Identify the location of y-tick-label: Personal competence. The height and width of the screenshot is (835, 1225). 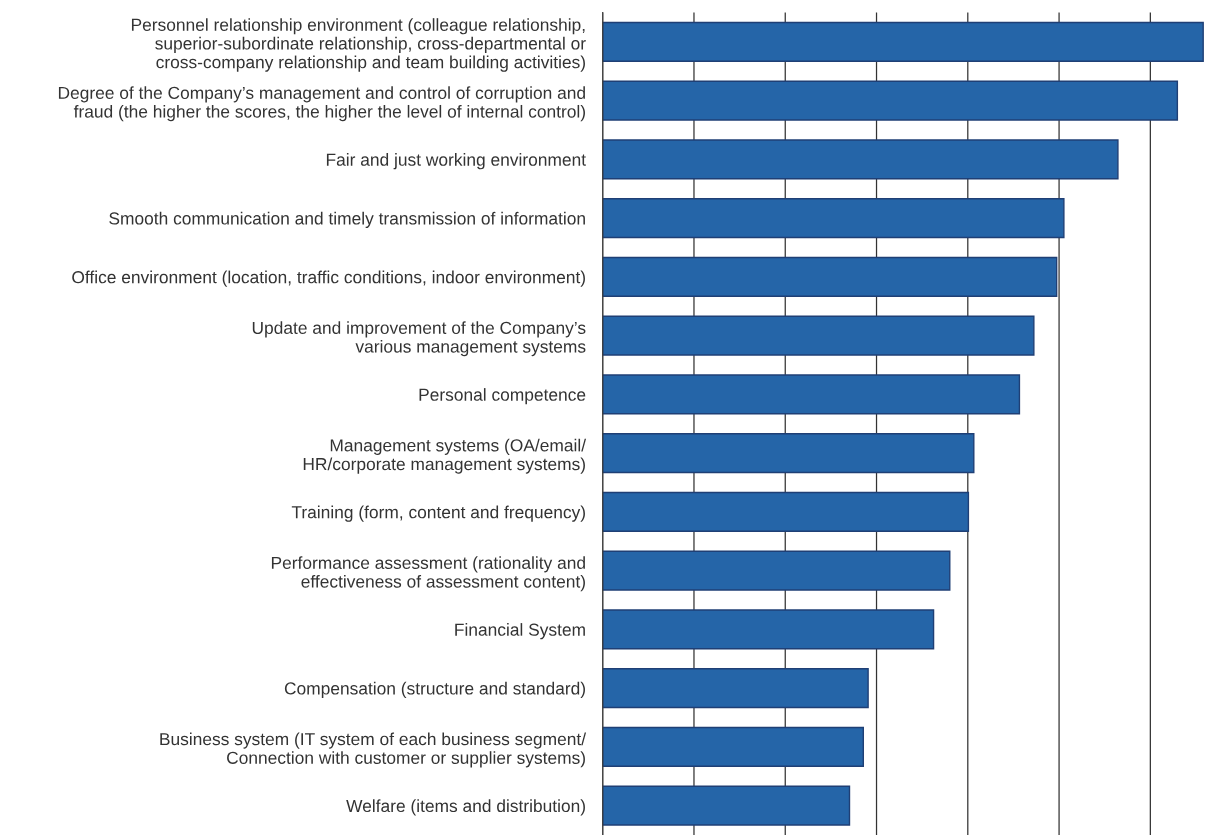
(502, 396).